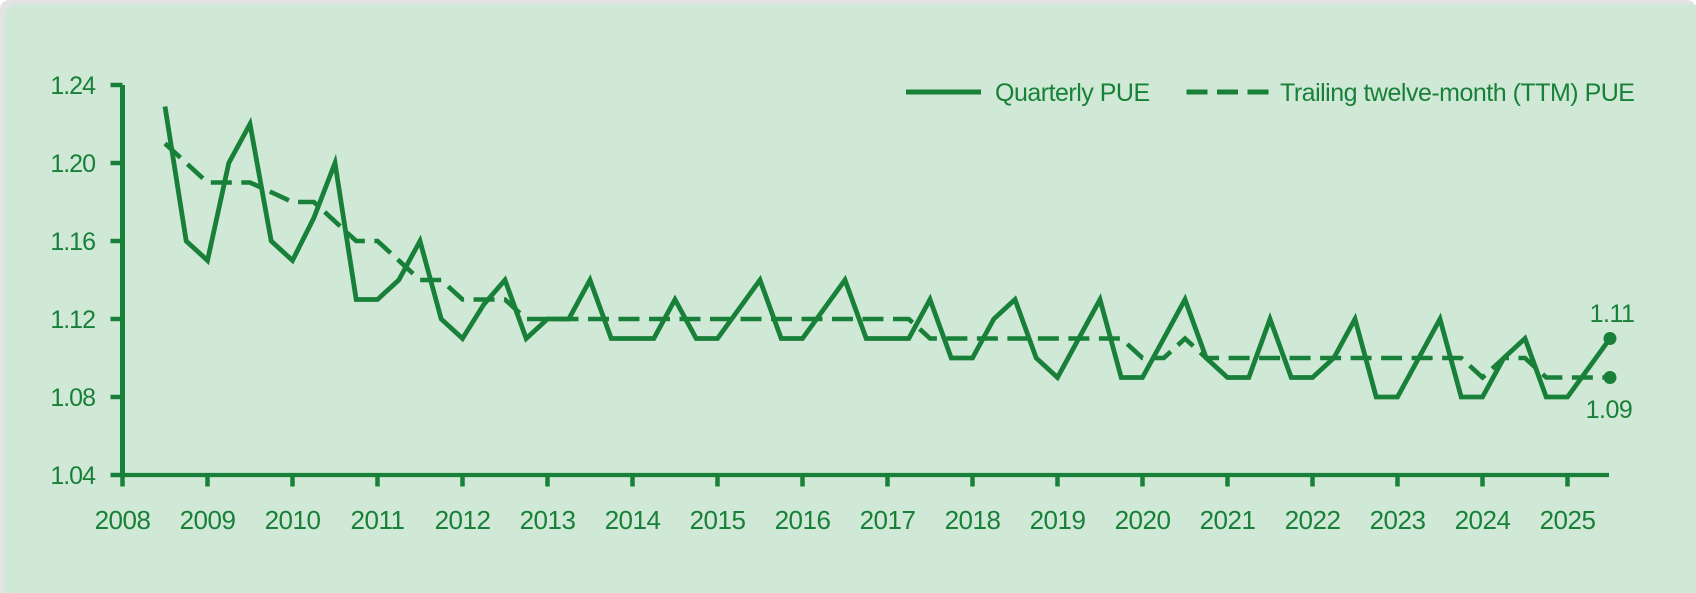  What do you see at coordinates (1228, 520) in the screenshot?
I see `svg-text: 2021` at bounding box center [1228, 520].